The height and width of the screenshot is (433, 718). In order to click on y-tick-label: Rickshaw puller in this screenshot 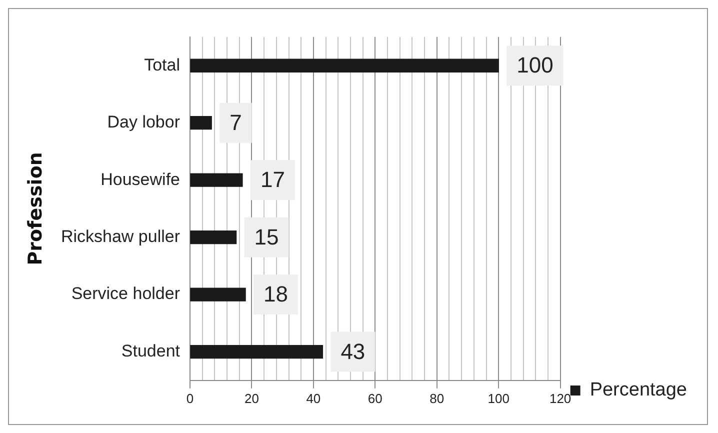, I will do `click(120, 236)`.